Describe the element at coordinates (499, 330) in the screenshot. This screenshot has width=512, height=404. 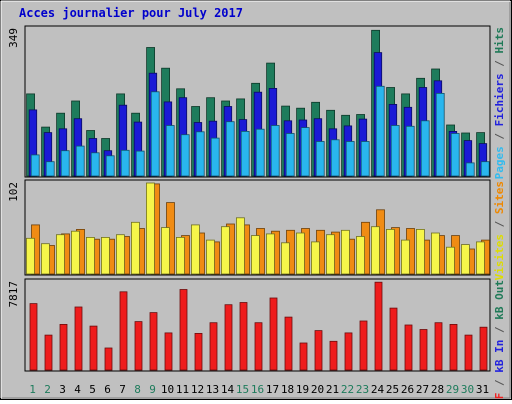
I see `legend-kb-label-3: /` at that location.